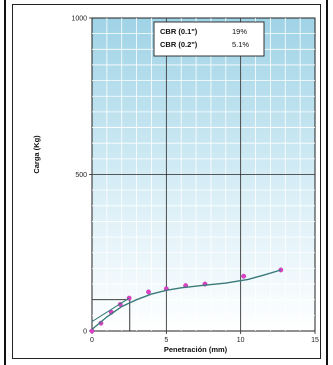  What do you see at coordinates (92, 340) in the screenshot?
I see `x-tick-label: 0` at bounding box center [92, 340].